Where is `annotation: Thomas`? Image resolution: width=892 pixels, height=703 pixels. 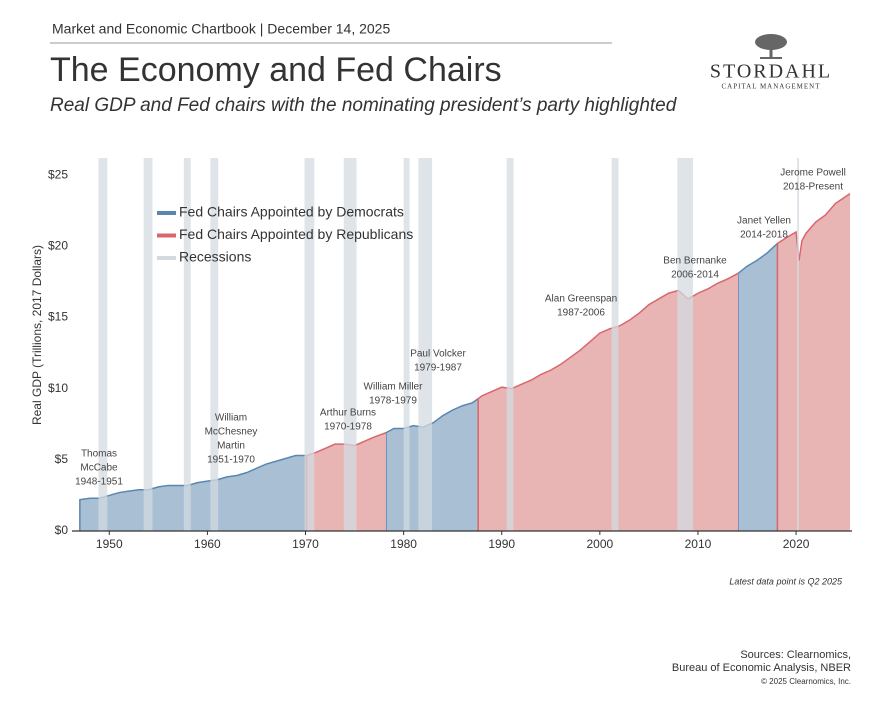 annotation: Thomas is located at coordinates (99, 454).